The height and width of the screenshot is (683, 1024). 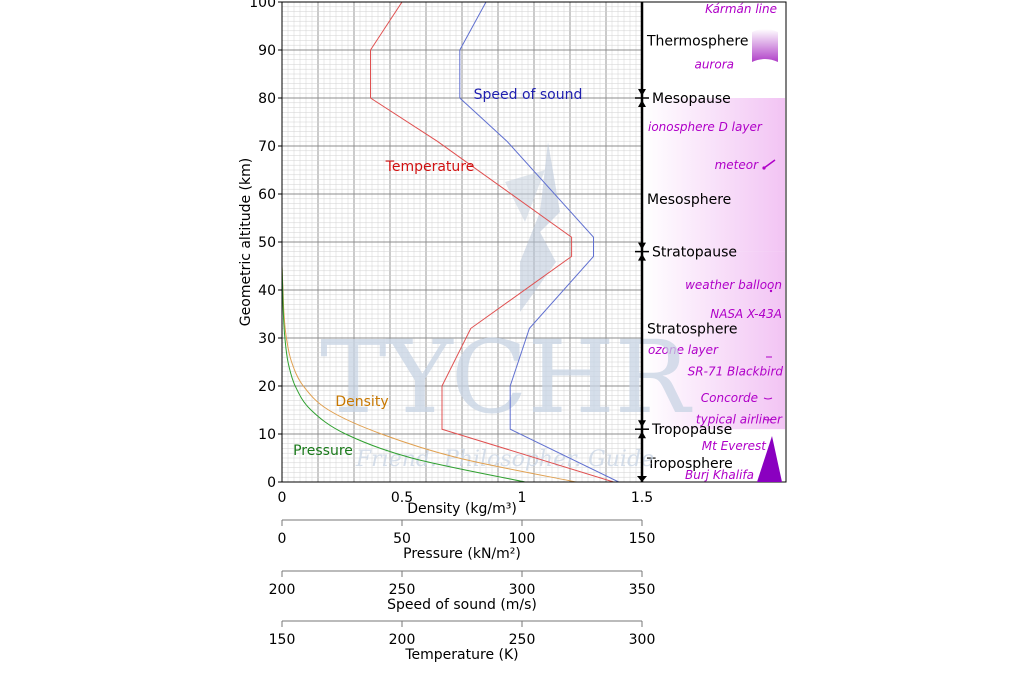 I want to click on event-label: typical airliner, so click(x=739, y=420).